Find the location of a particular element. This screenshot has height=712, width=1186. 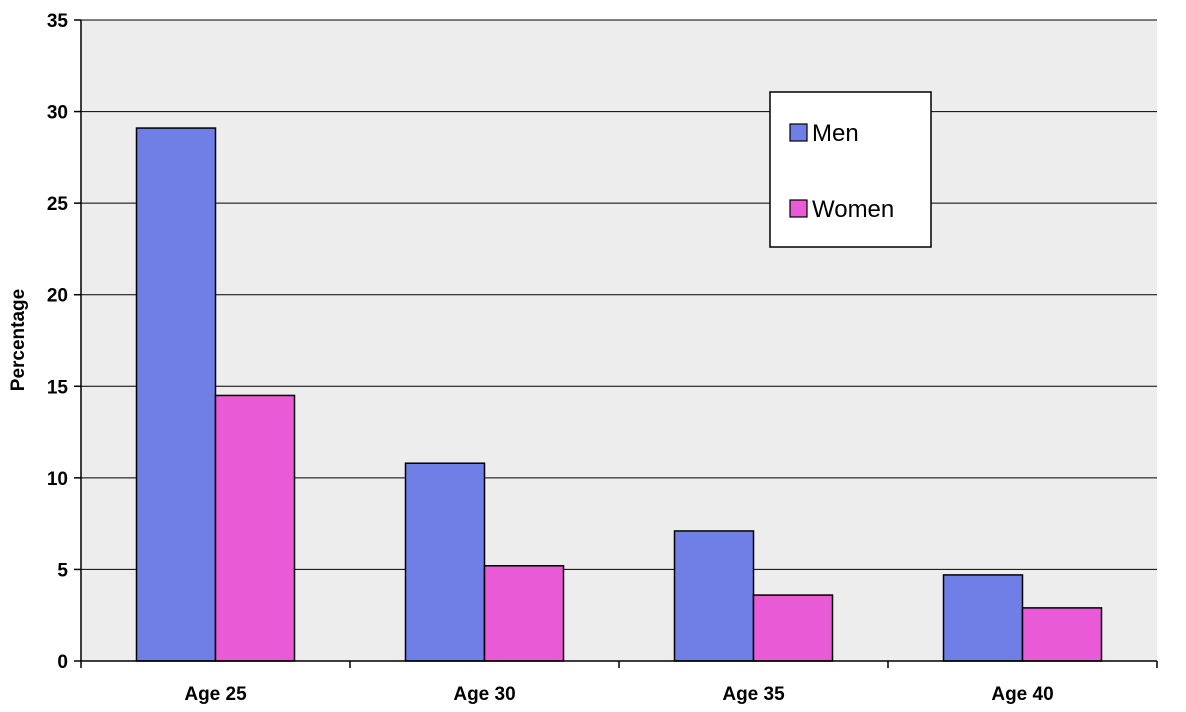

y-tick-label: 15 is located at coordinates (58, 387).